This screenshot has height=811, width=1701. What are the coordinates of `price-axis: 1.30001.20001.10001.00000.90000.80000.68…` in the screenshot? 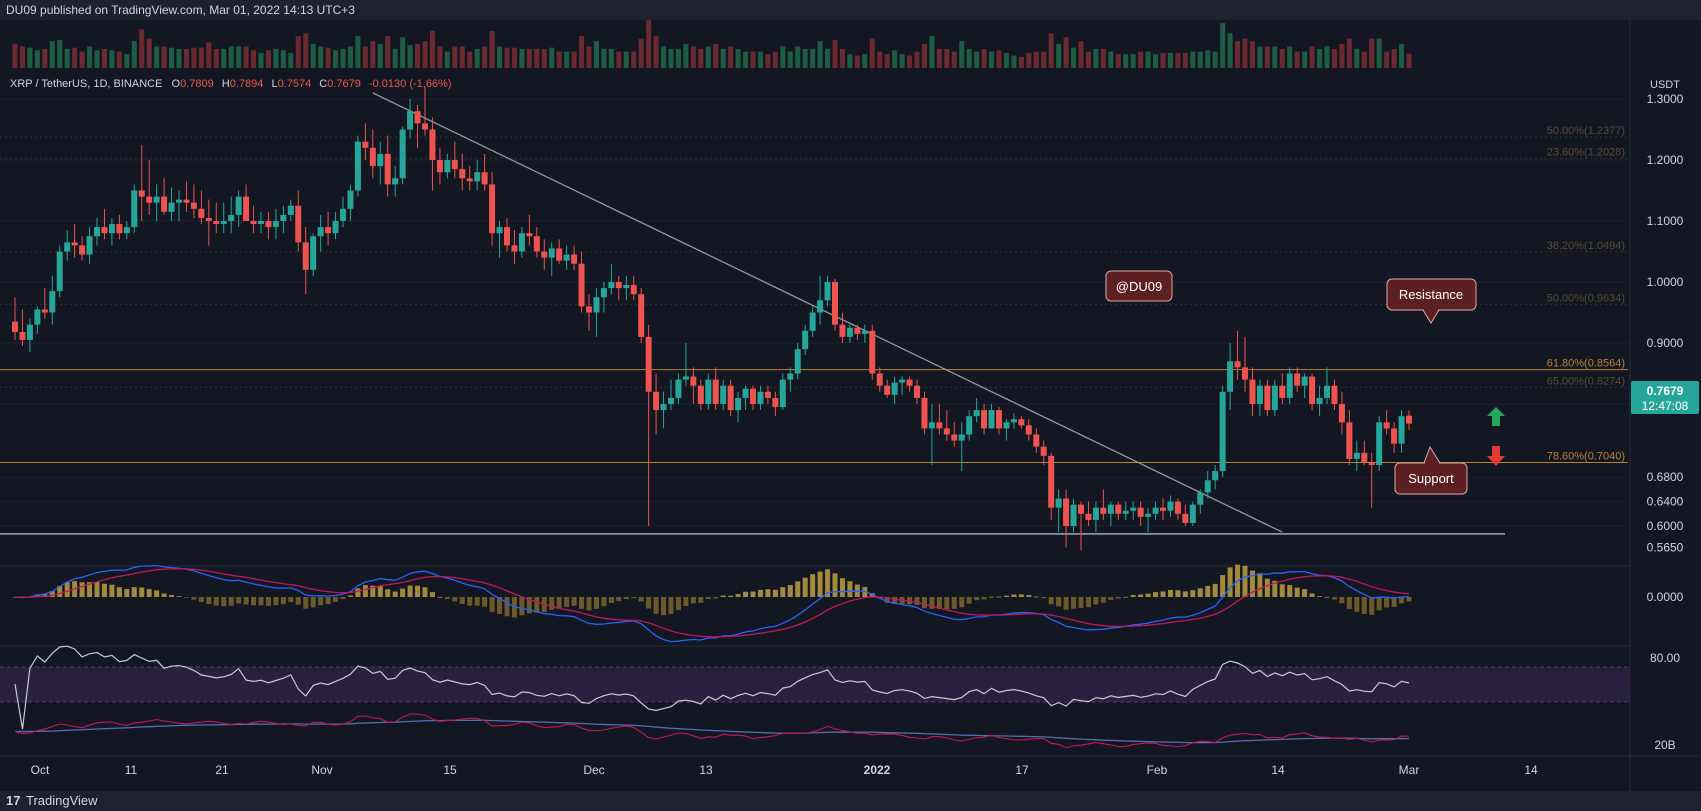 It's located at (1665, 422).